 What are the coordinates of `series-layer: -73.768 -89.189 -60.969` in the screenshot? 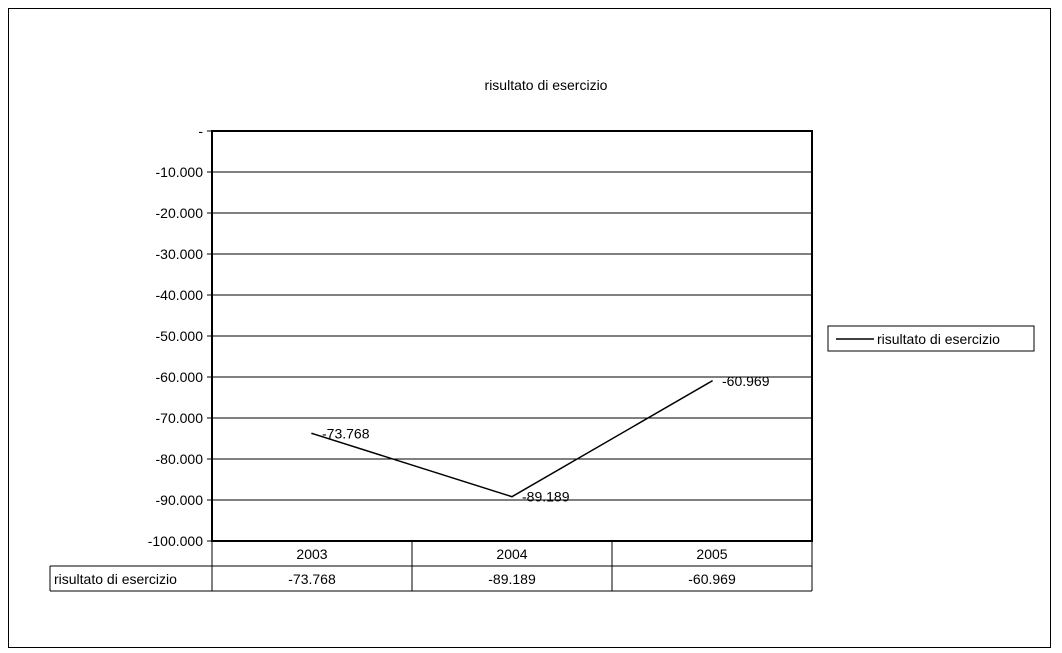 It's located at (540, 439).